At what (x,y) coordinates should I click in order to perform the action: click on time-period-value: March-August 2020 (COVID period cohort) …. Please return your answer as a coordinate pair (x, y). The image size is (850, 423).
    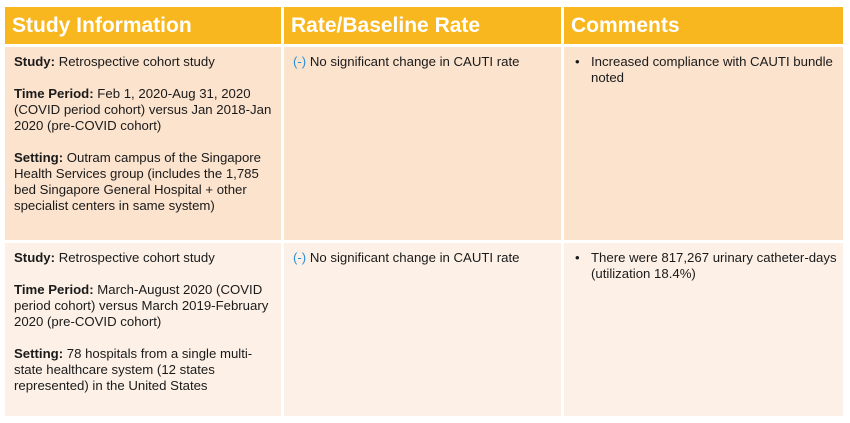
    Looking at the image, I should click on (141, 305).